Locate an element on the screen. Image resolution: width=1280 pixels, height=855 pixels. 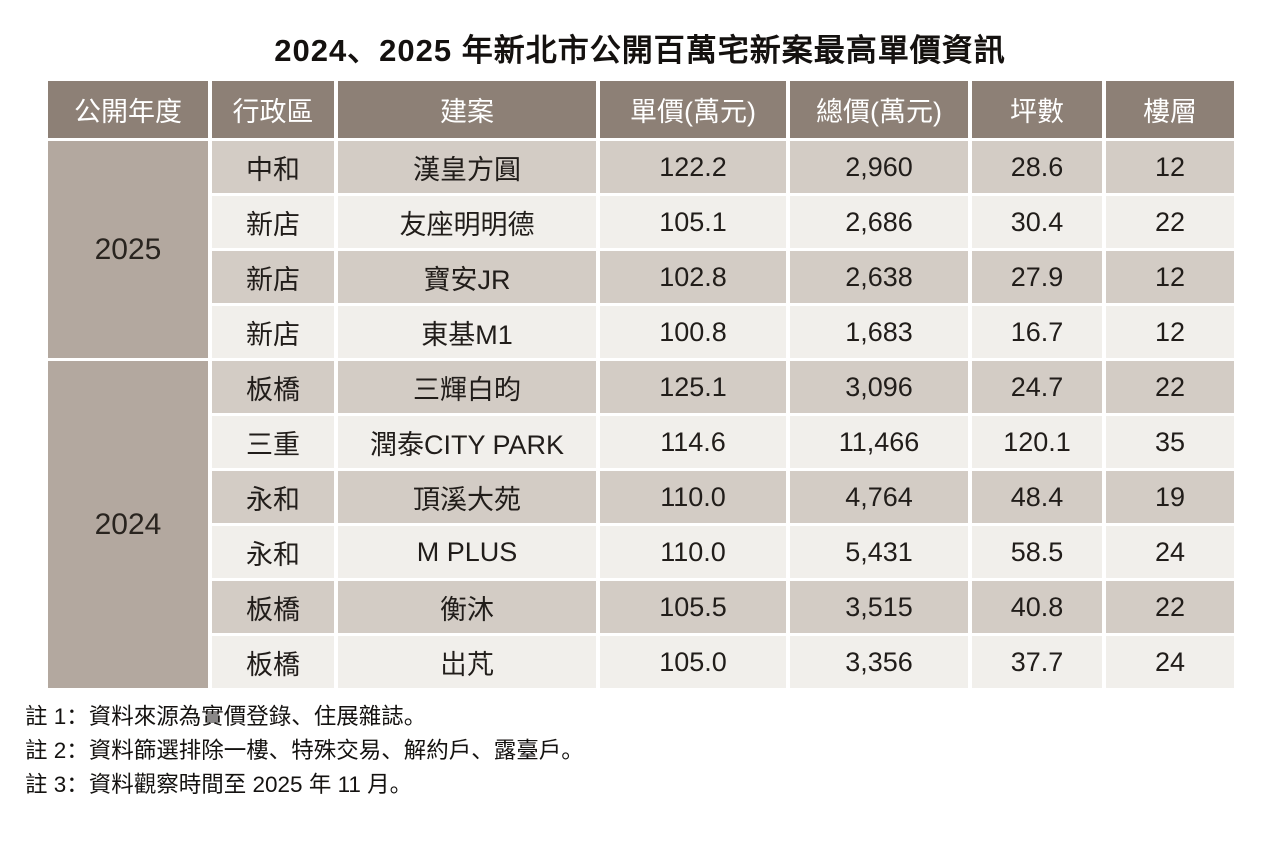
cell-unit-price: 105.1 is located at coordinates (693, 222).